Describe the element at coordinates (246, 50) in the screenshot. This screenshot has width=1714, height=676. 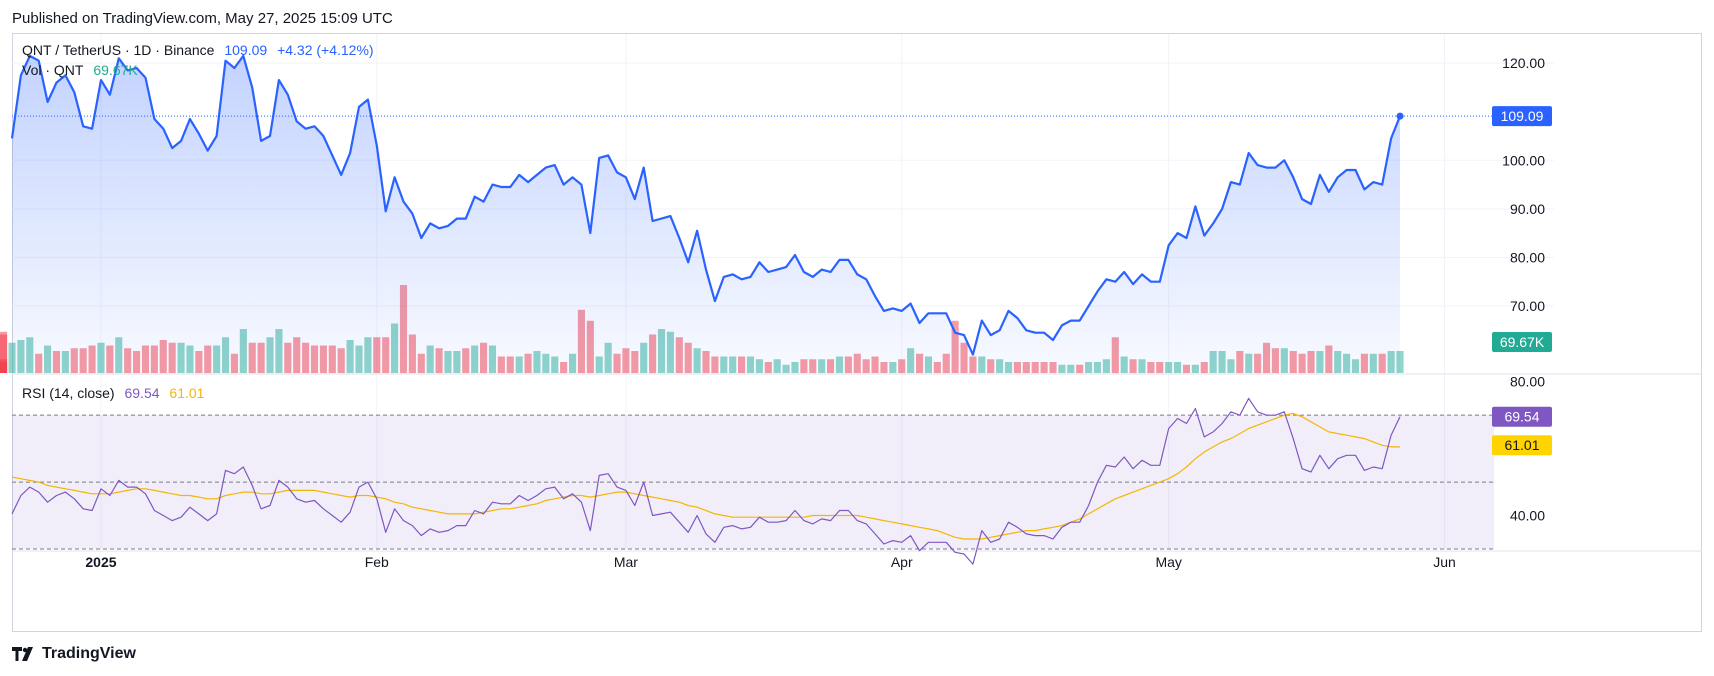
I see `legend-price: 109.09` at that location.